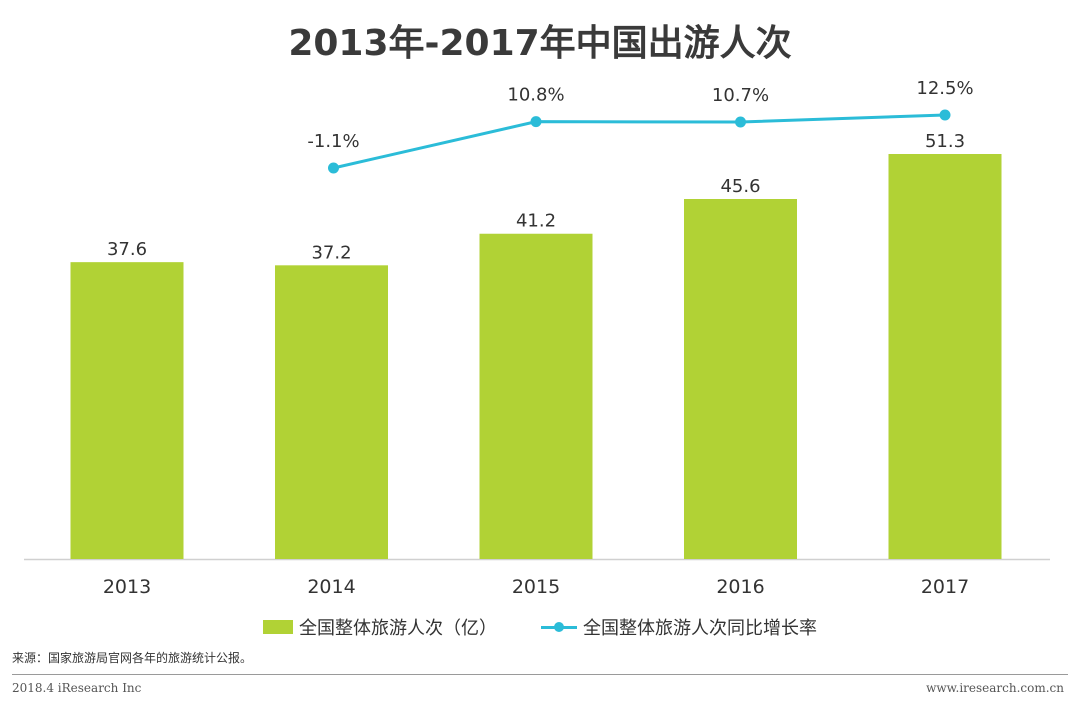  Describe the element at coordinates (331, 587) in the screenshot. I see `x-tick-2014: 2014` at that location.